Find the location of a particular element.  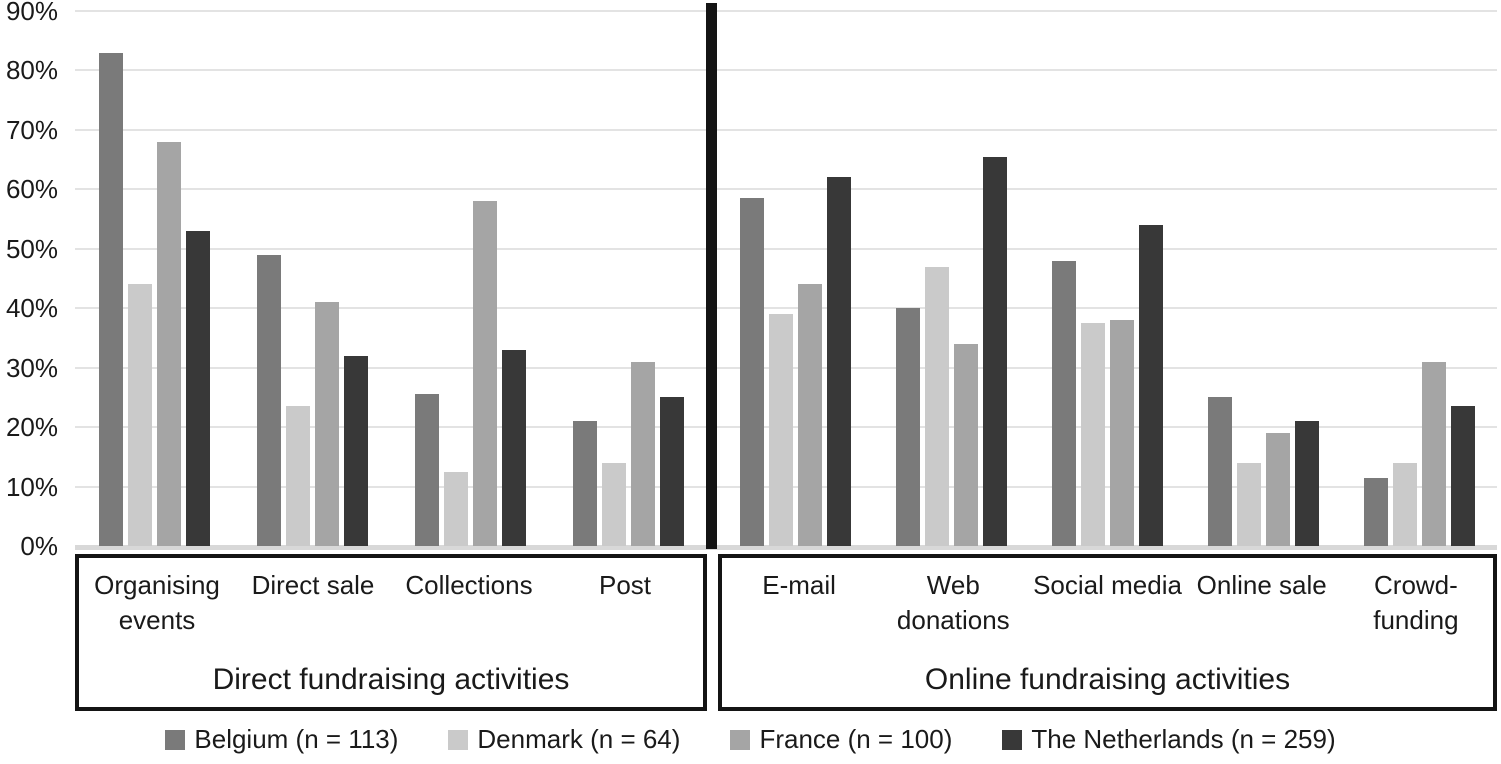

category-label: Crowd-funding is located at coordinates (1416, 603).